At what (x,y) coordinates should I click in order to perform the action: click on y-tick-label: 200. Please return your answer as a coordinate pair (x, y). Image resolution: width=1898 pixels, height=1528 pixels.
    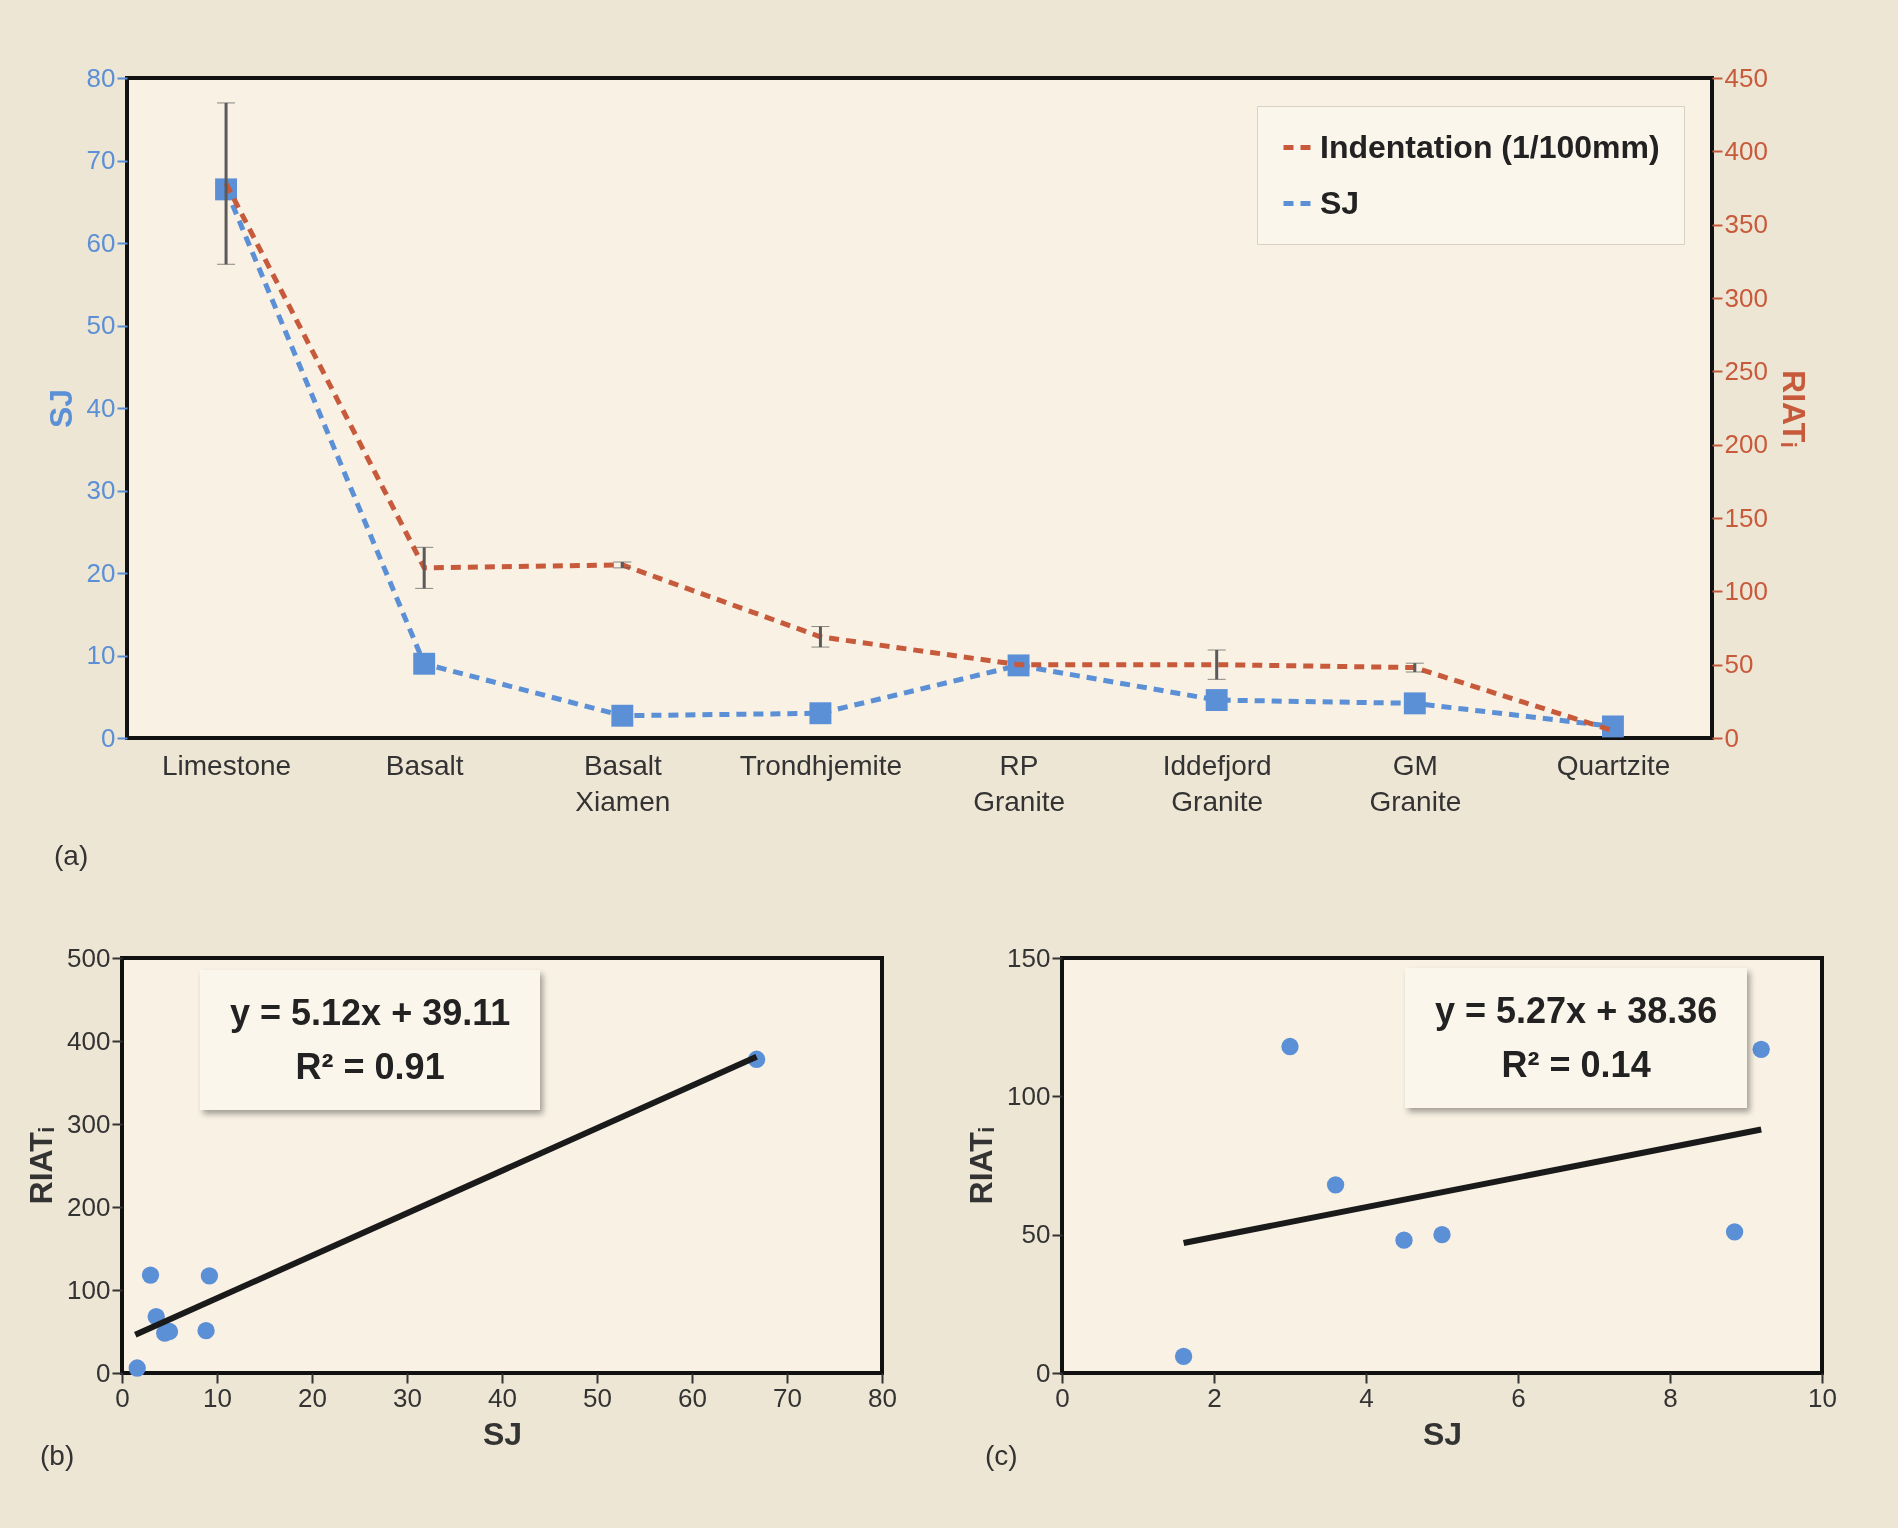
    Looking at the image, I should click on (89, 1206).